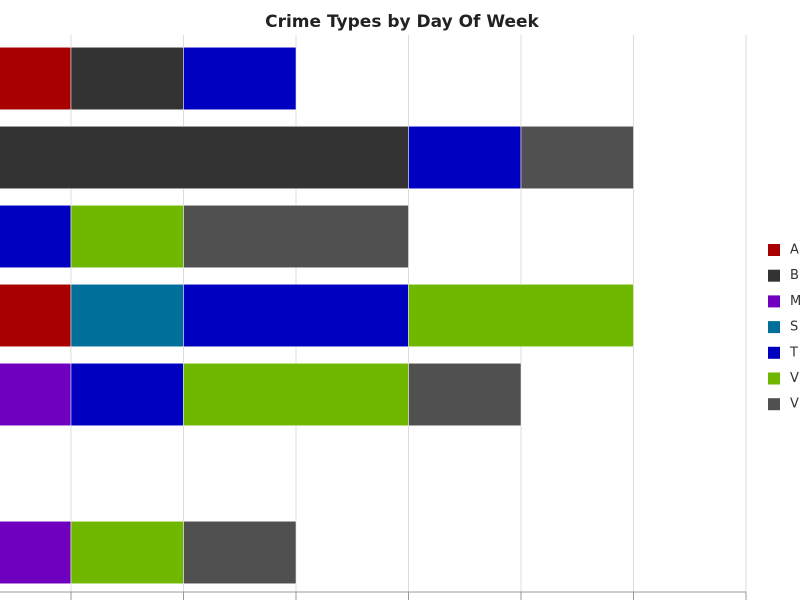 The width and height of the screenshot is (800, 600). I want to click on legend-label: A, so click(794, 250).